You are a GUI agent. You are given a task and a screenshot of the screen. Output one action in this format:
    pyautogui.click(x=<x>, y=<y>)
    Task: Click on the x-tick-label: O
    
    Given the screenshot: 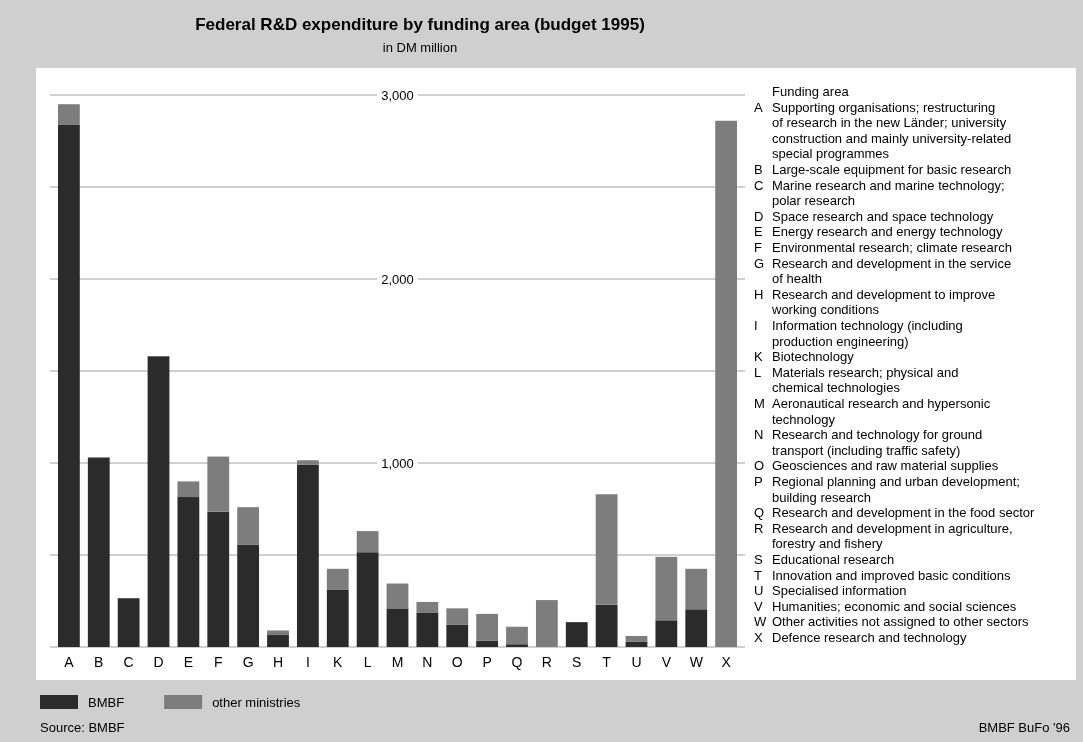 What is the action you would take?
    pyautogui.click(x=457, y=662)
    